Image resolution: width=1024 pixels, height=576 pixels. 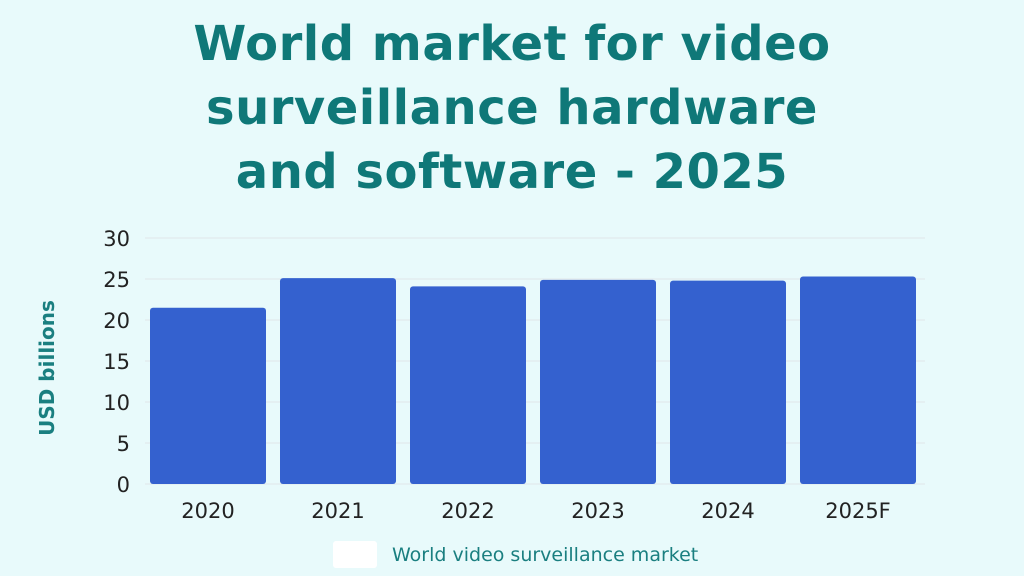 I want to click on title-line-2: surveillance hardware, so click(x=512, y=108).